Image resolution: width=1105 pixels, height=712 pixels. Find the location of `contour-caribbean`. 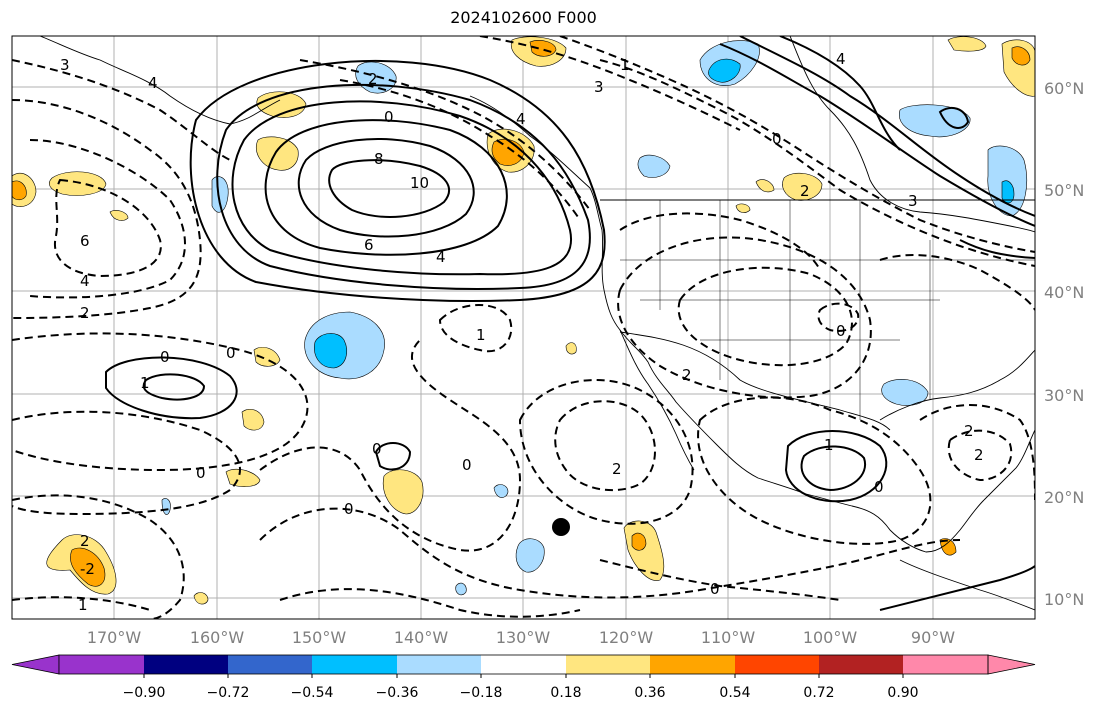

contour-caribbean is located at coordinates (957, 588).